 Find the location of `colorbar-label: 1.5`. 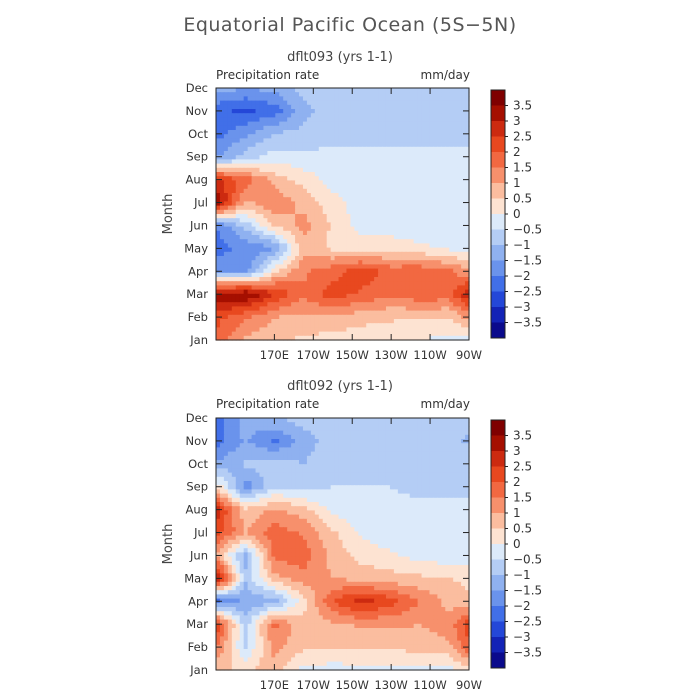

colorbar-label: 1.5 is located at coordinates (522, 168).